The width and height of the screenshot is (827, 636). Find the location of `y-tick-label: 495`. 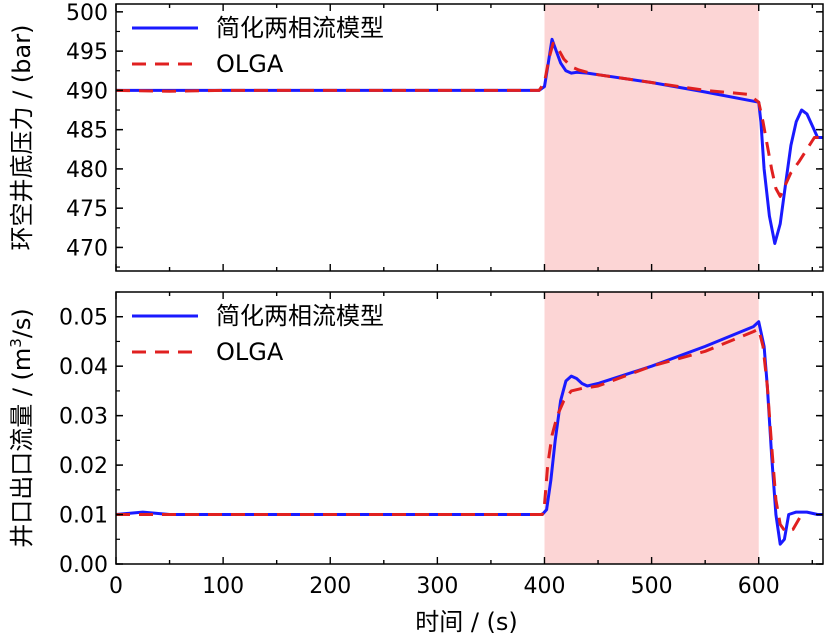

y-tick-label: 495 is located at coordinates (87, 52).